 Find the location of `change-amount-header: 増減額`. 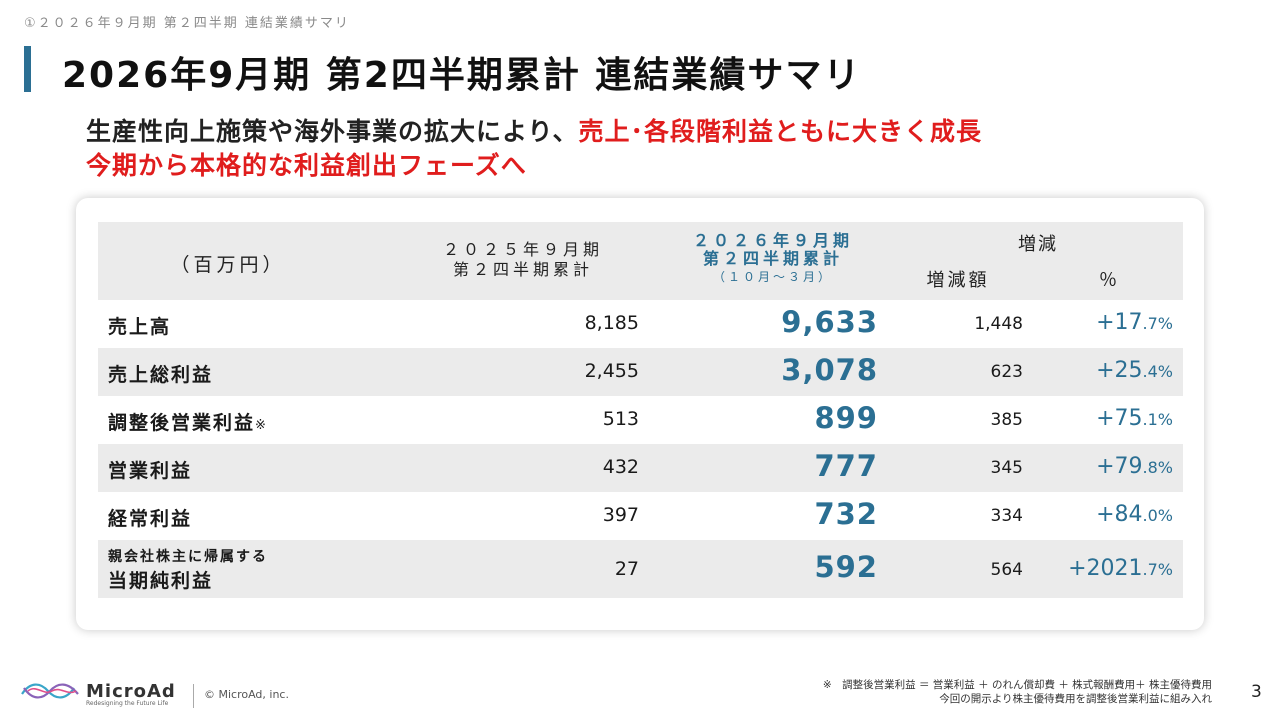

change-amount-header: 増減額 is located at coordinates (958, 280).